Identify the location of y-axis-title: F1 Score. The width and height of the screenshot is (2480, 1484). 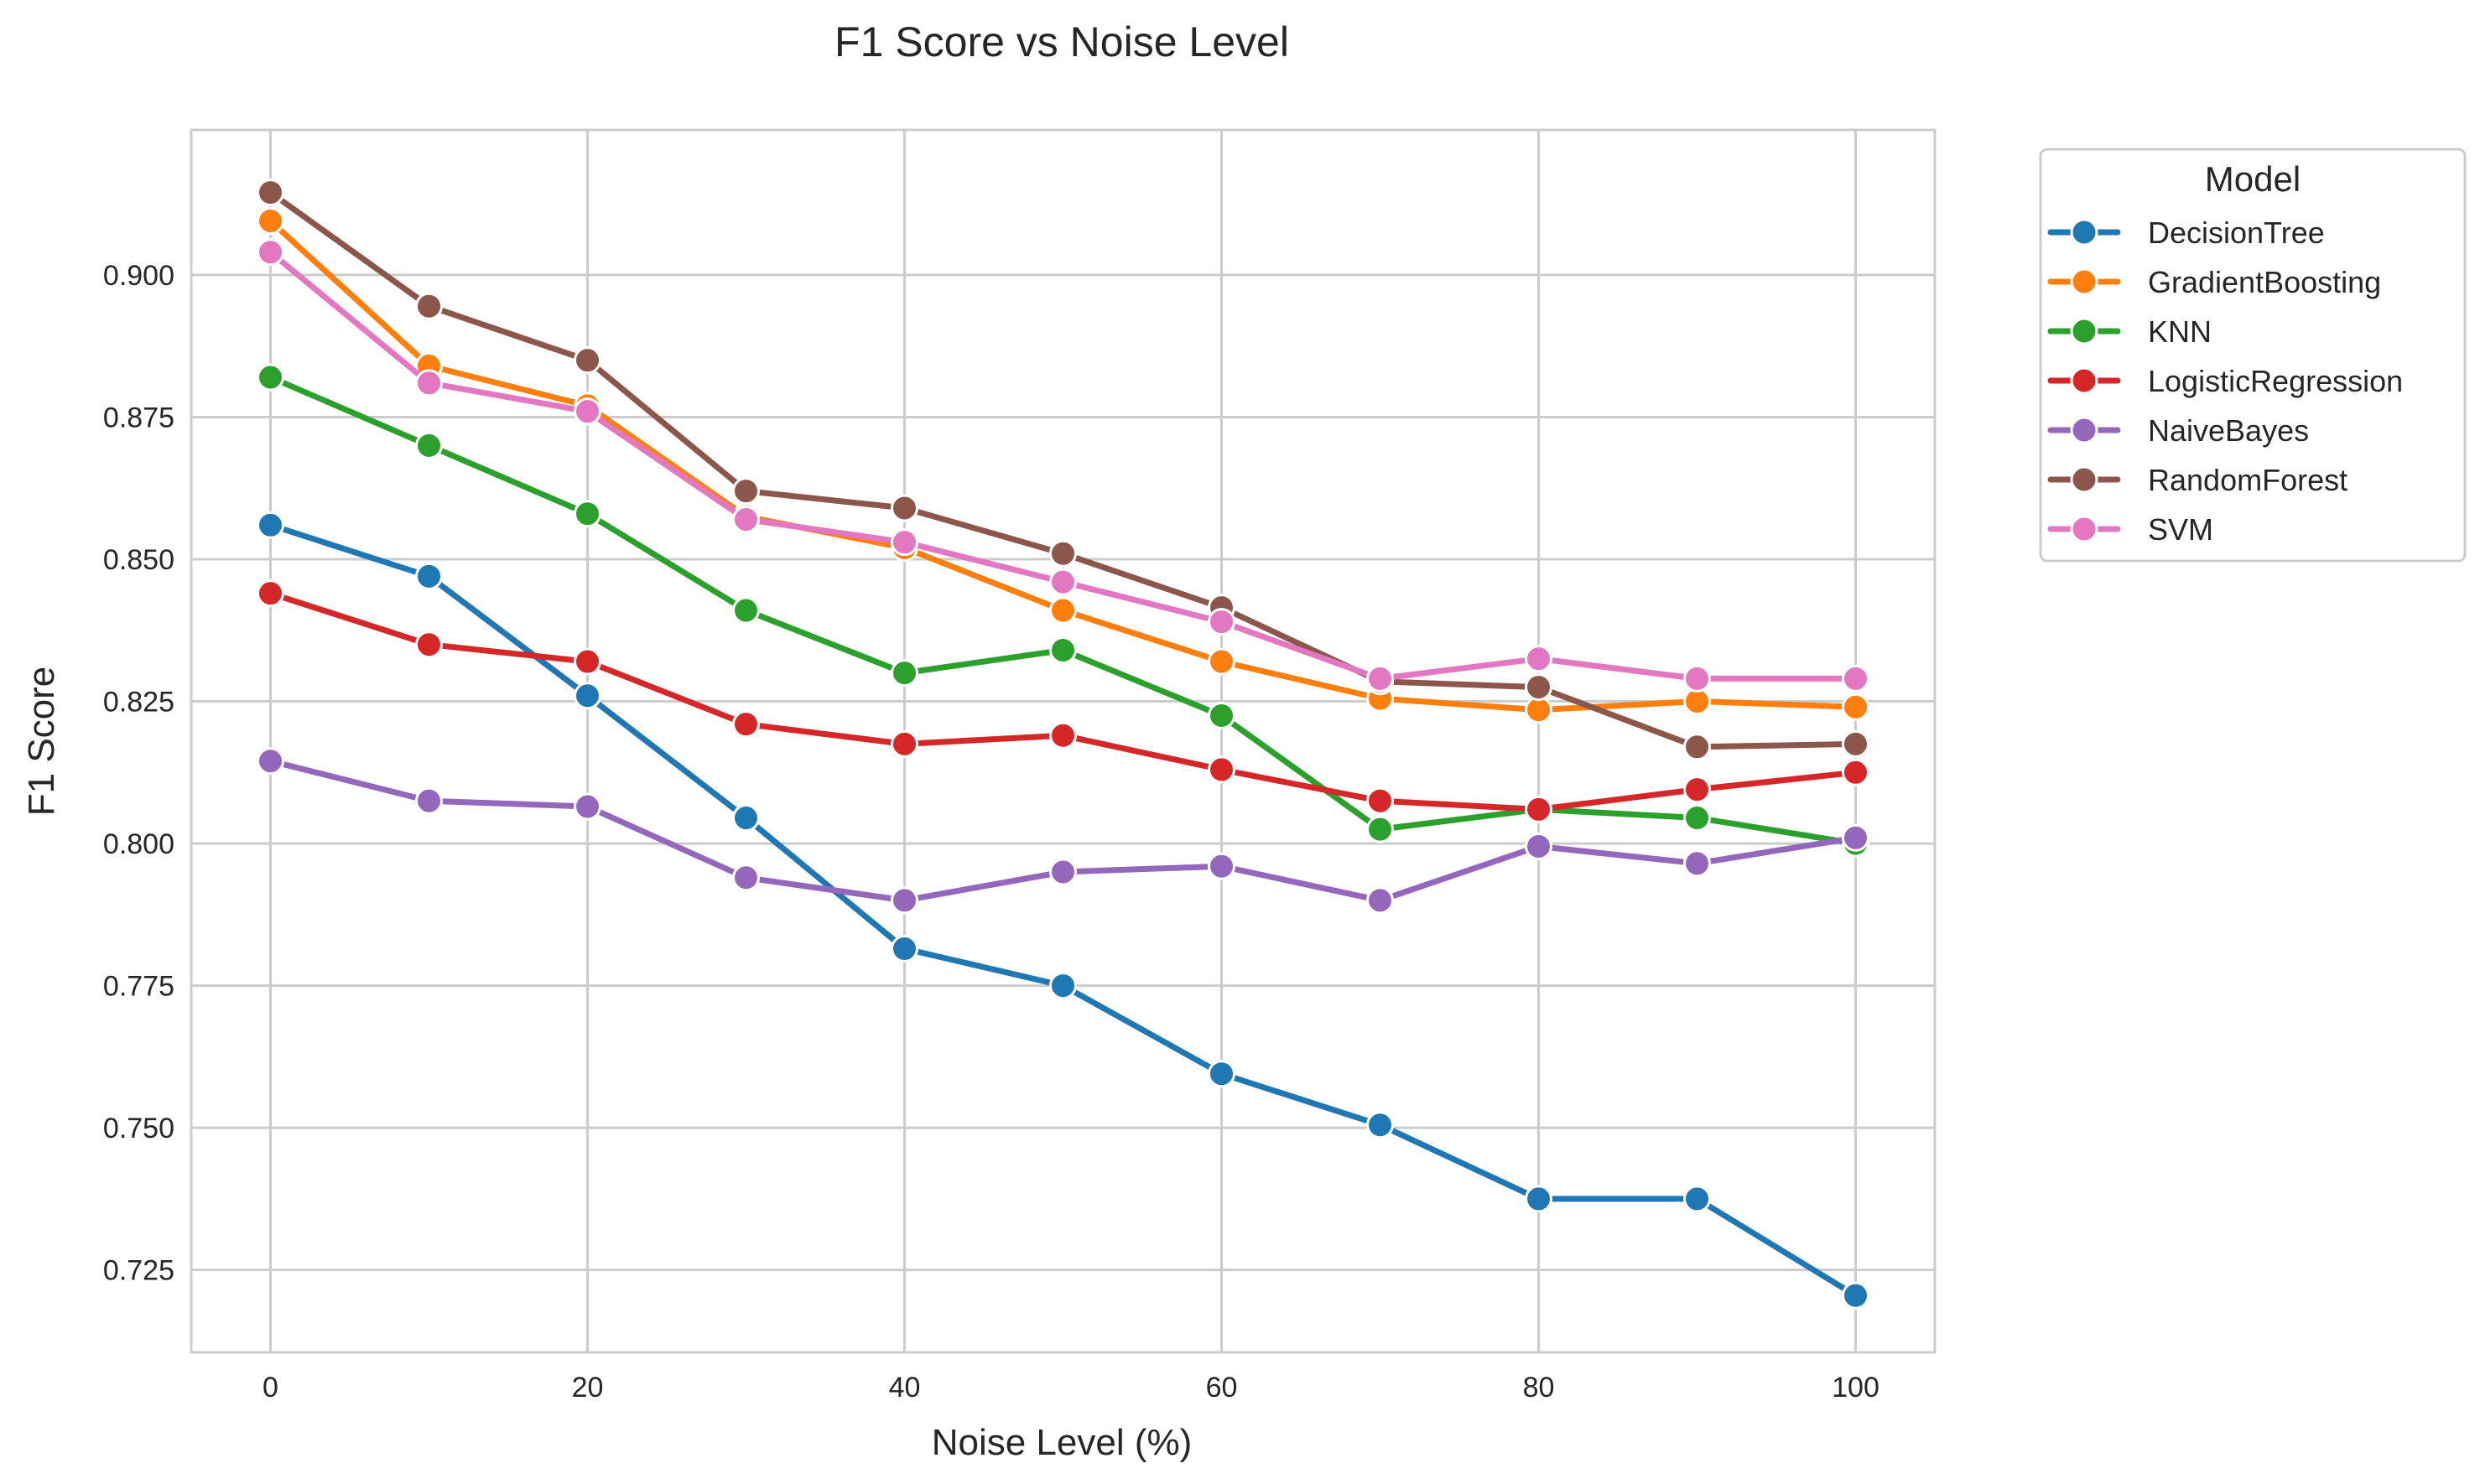
(41, 742).